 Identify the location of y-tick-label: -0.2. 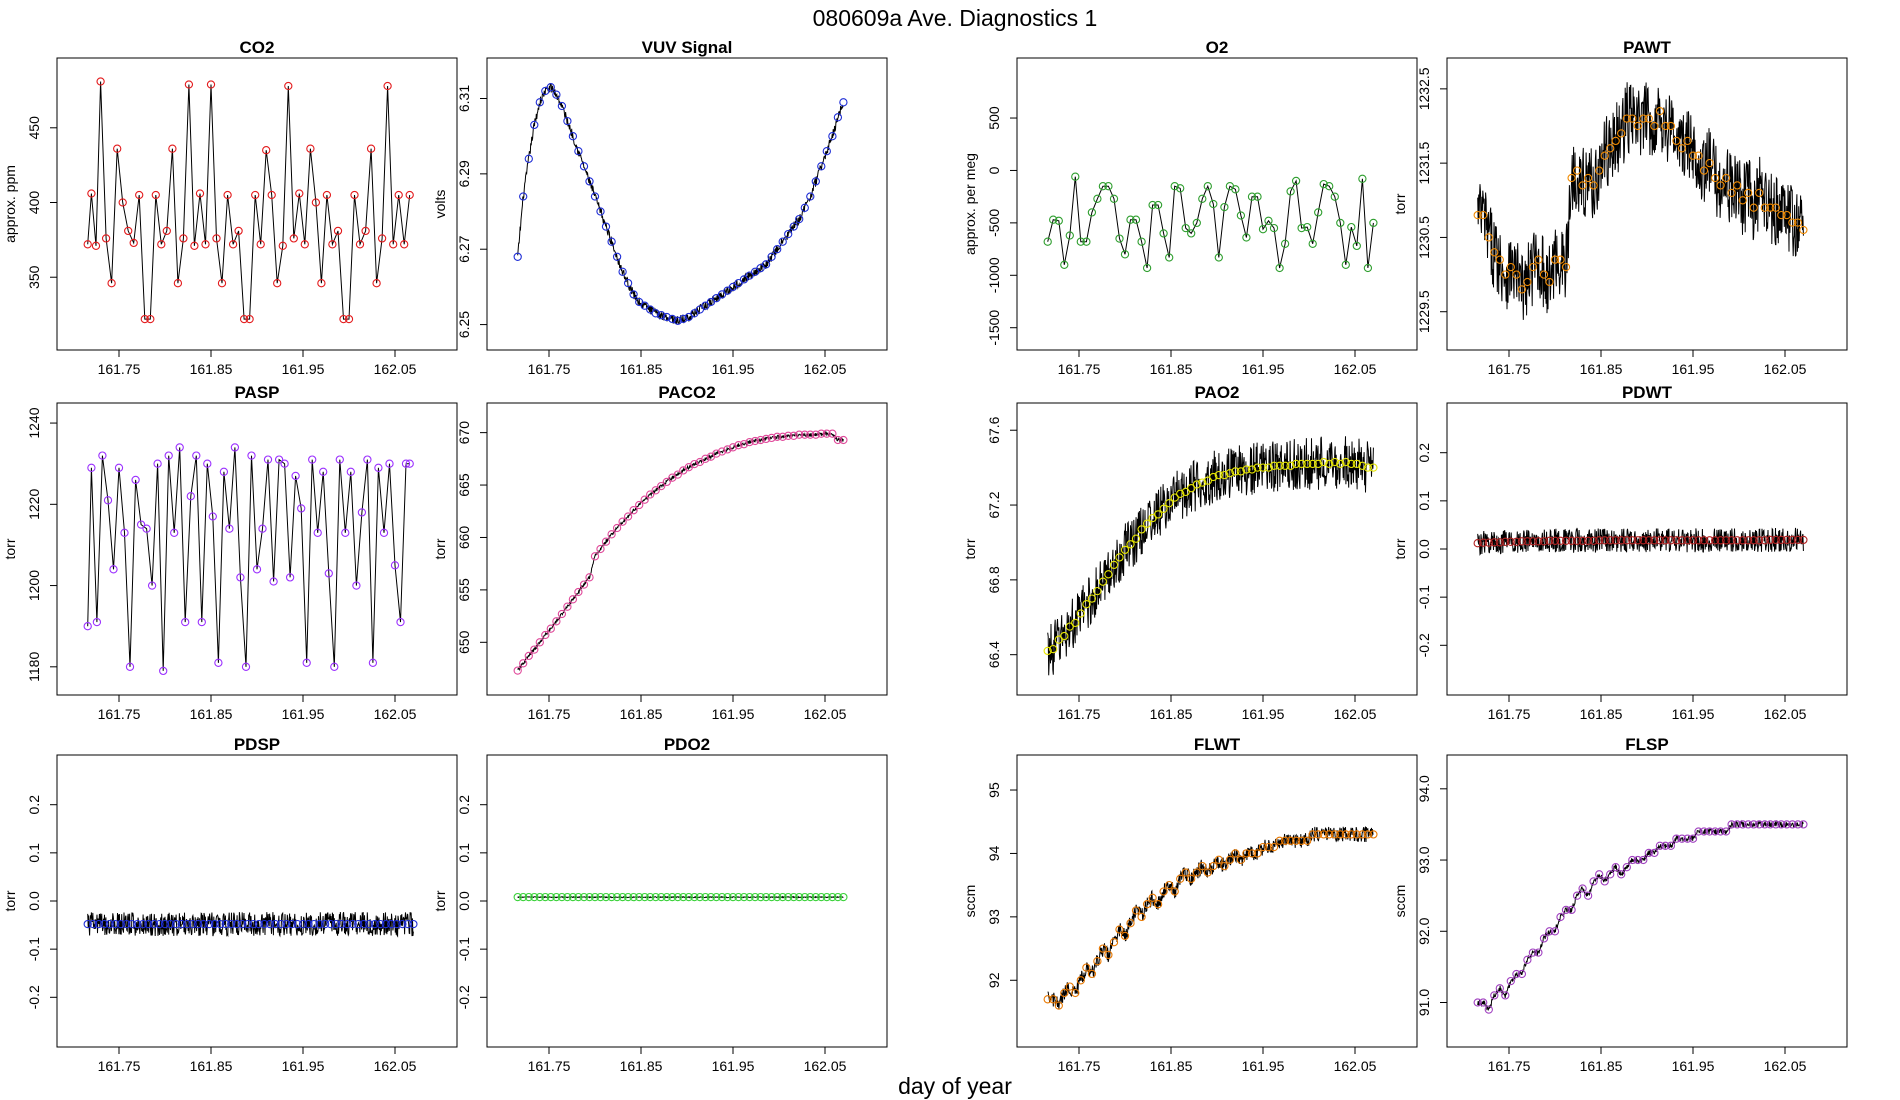
(1424, 645).